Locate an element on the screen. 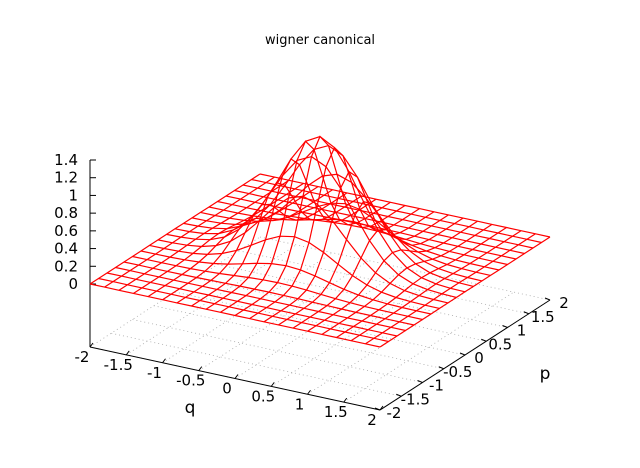 This screenshot has height=468, width=640. q-tick-label-0: -2 is located at coordinates (82, 357).